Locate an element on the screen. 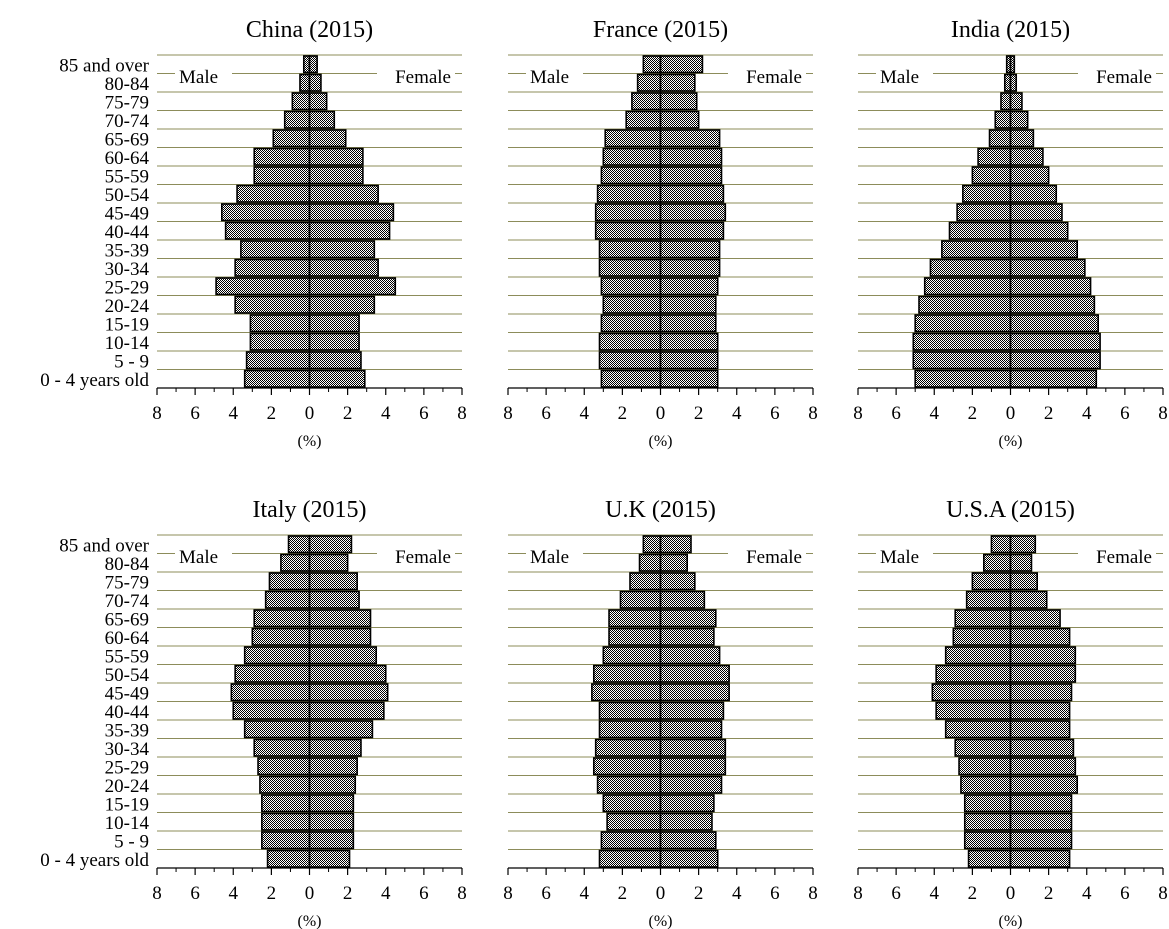  chart-title: India (2015) is located at coordinates (1010, 30).